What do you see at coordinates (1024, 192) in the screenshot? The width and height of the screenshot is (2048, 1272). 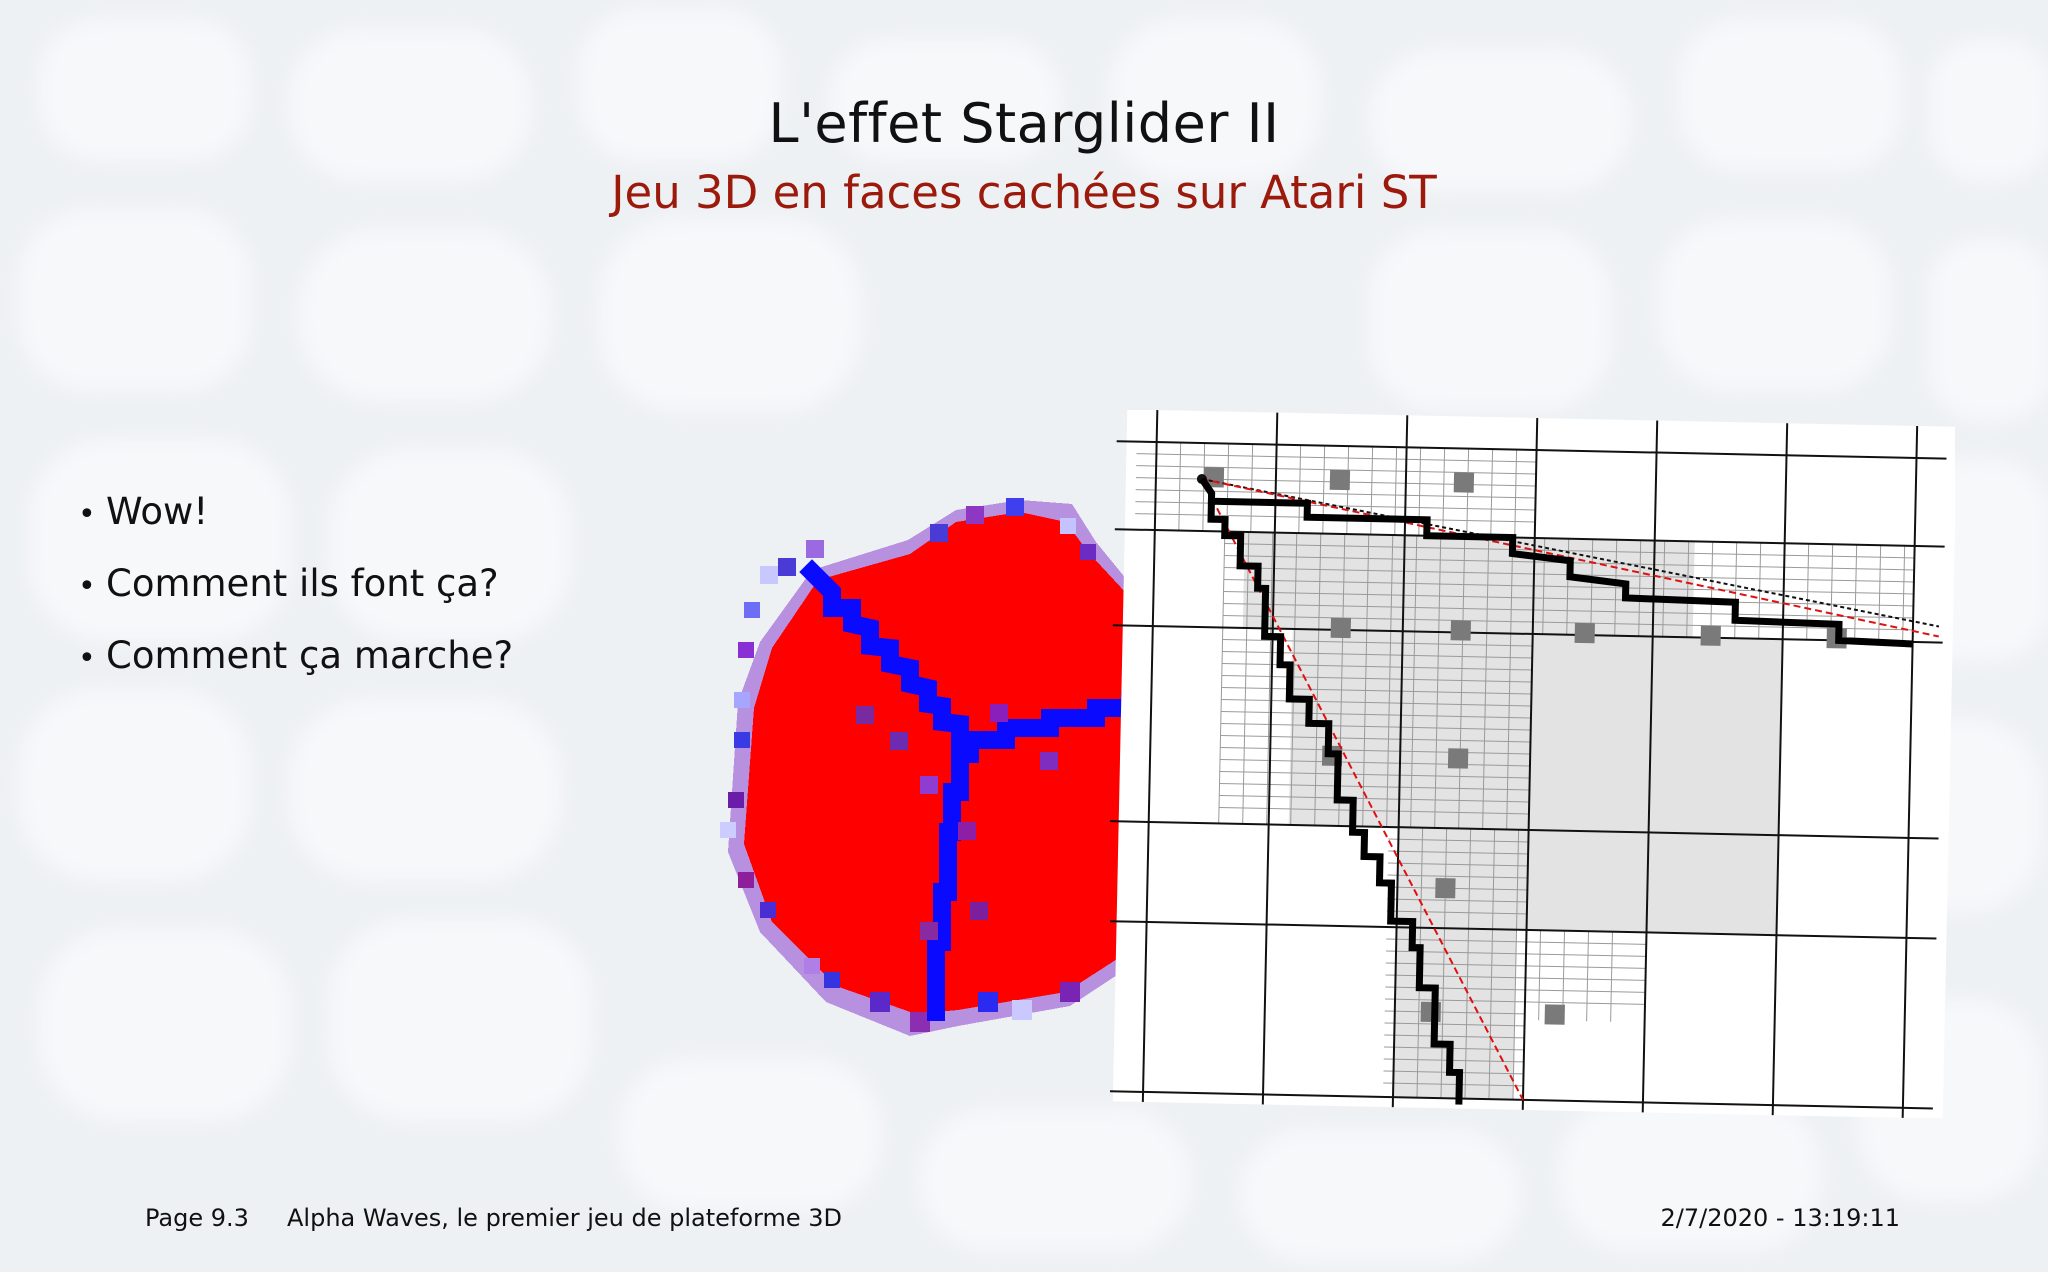 I see `slide-subtitle: Jeu 3D en faces cachées sur Atari ST` at bounding box center [1024, 192].